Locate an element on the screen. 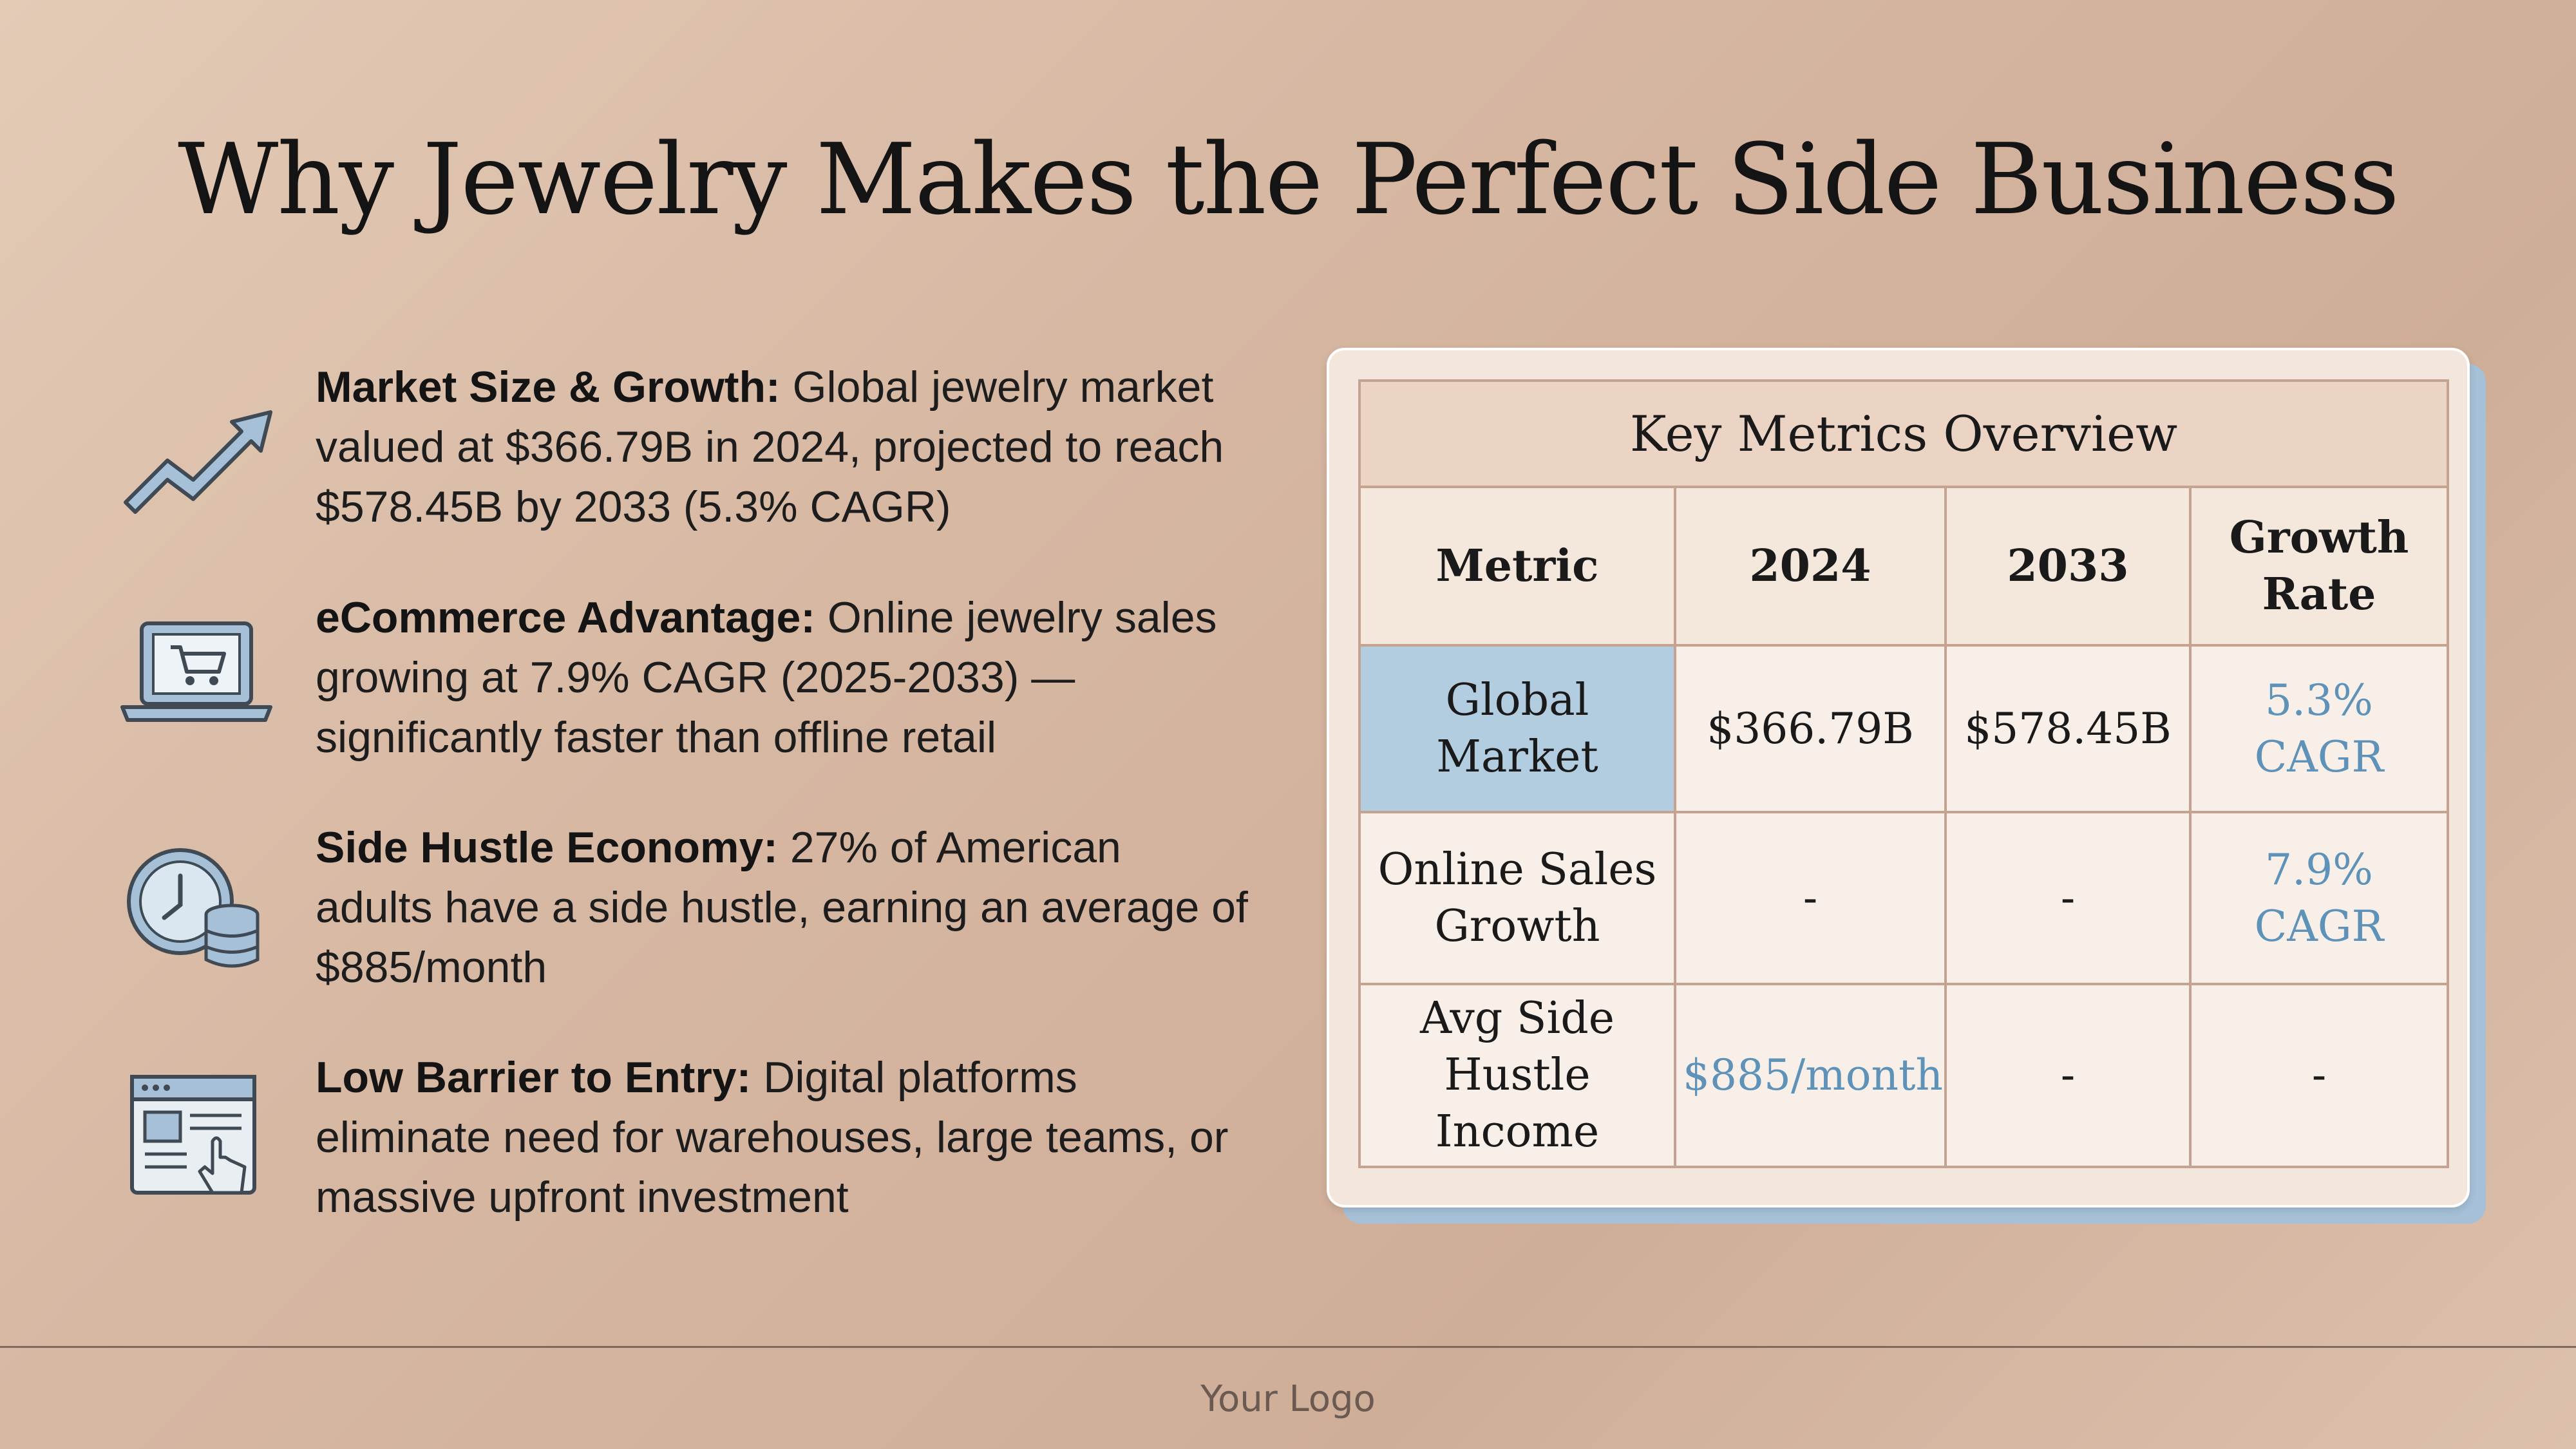 The width and height of the screenshot is (2576, 1449). trend-up-arrow-icon is located at coordinates (197, 444).